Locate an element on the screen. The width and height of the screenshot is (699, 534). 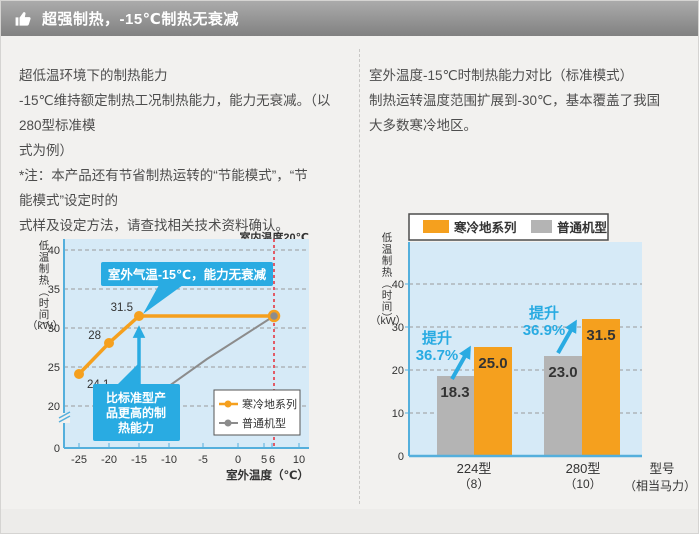
svg-text: 224型 is located at coordinates (474, 468).